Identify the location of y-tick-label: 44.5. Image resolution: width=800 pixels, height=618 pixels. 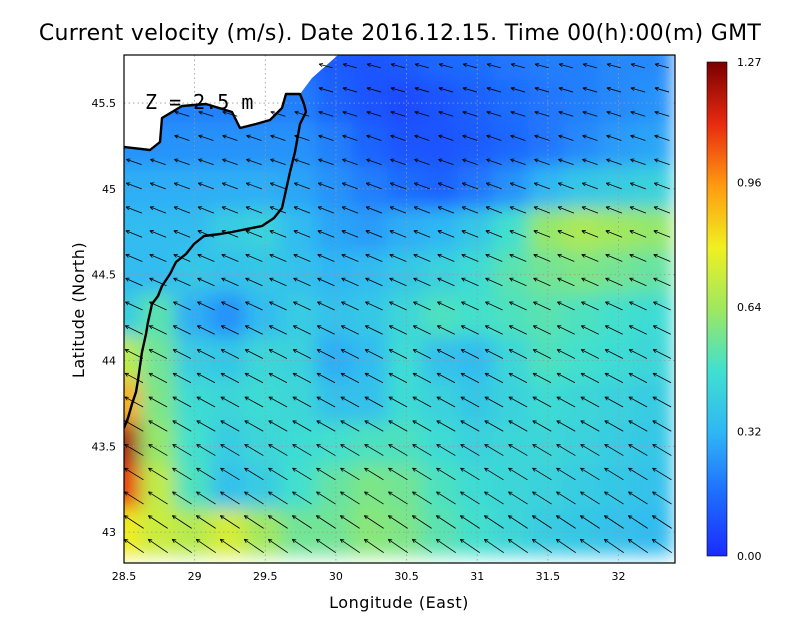
(104, 275).